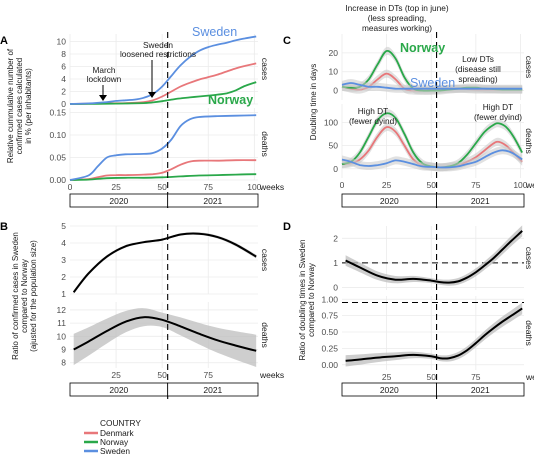 The image size is (534, 462). I want to click on svg-text: Low DTs, so click(478, 59).